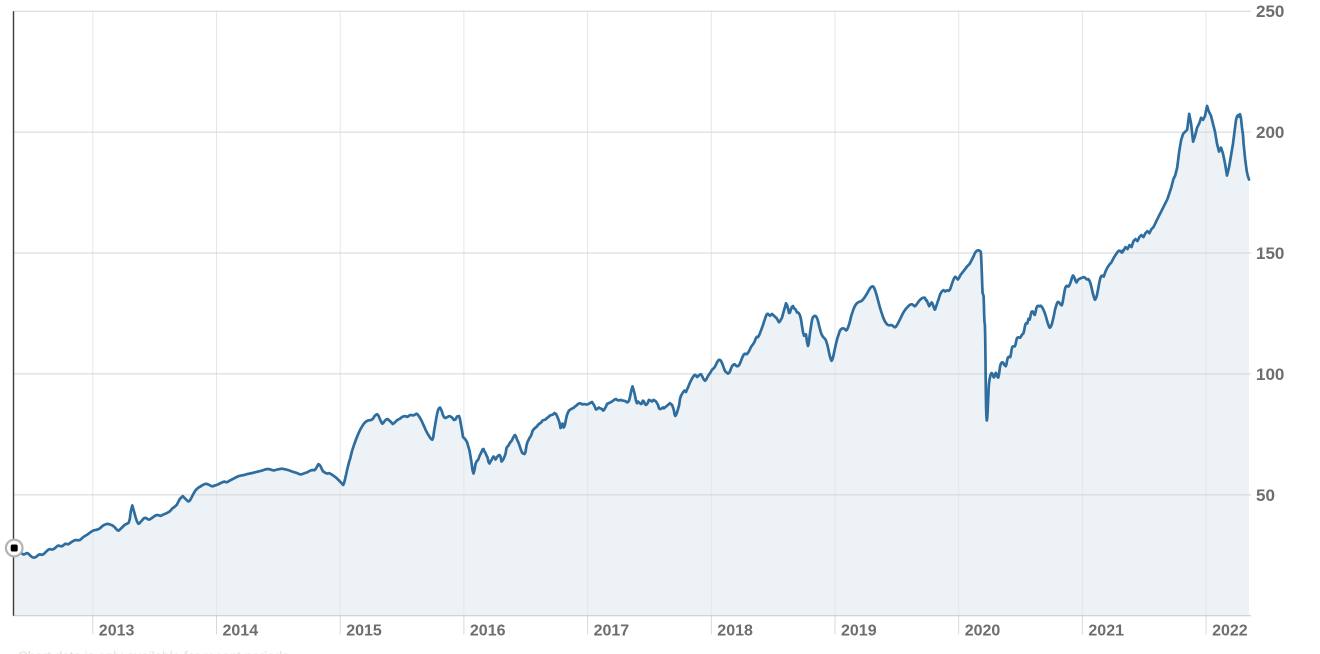  I want to click on svg-text: 2014, so click(241, 631).